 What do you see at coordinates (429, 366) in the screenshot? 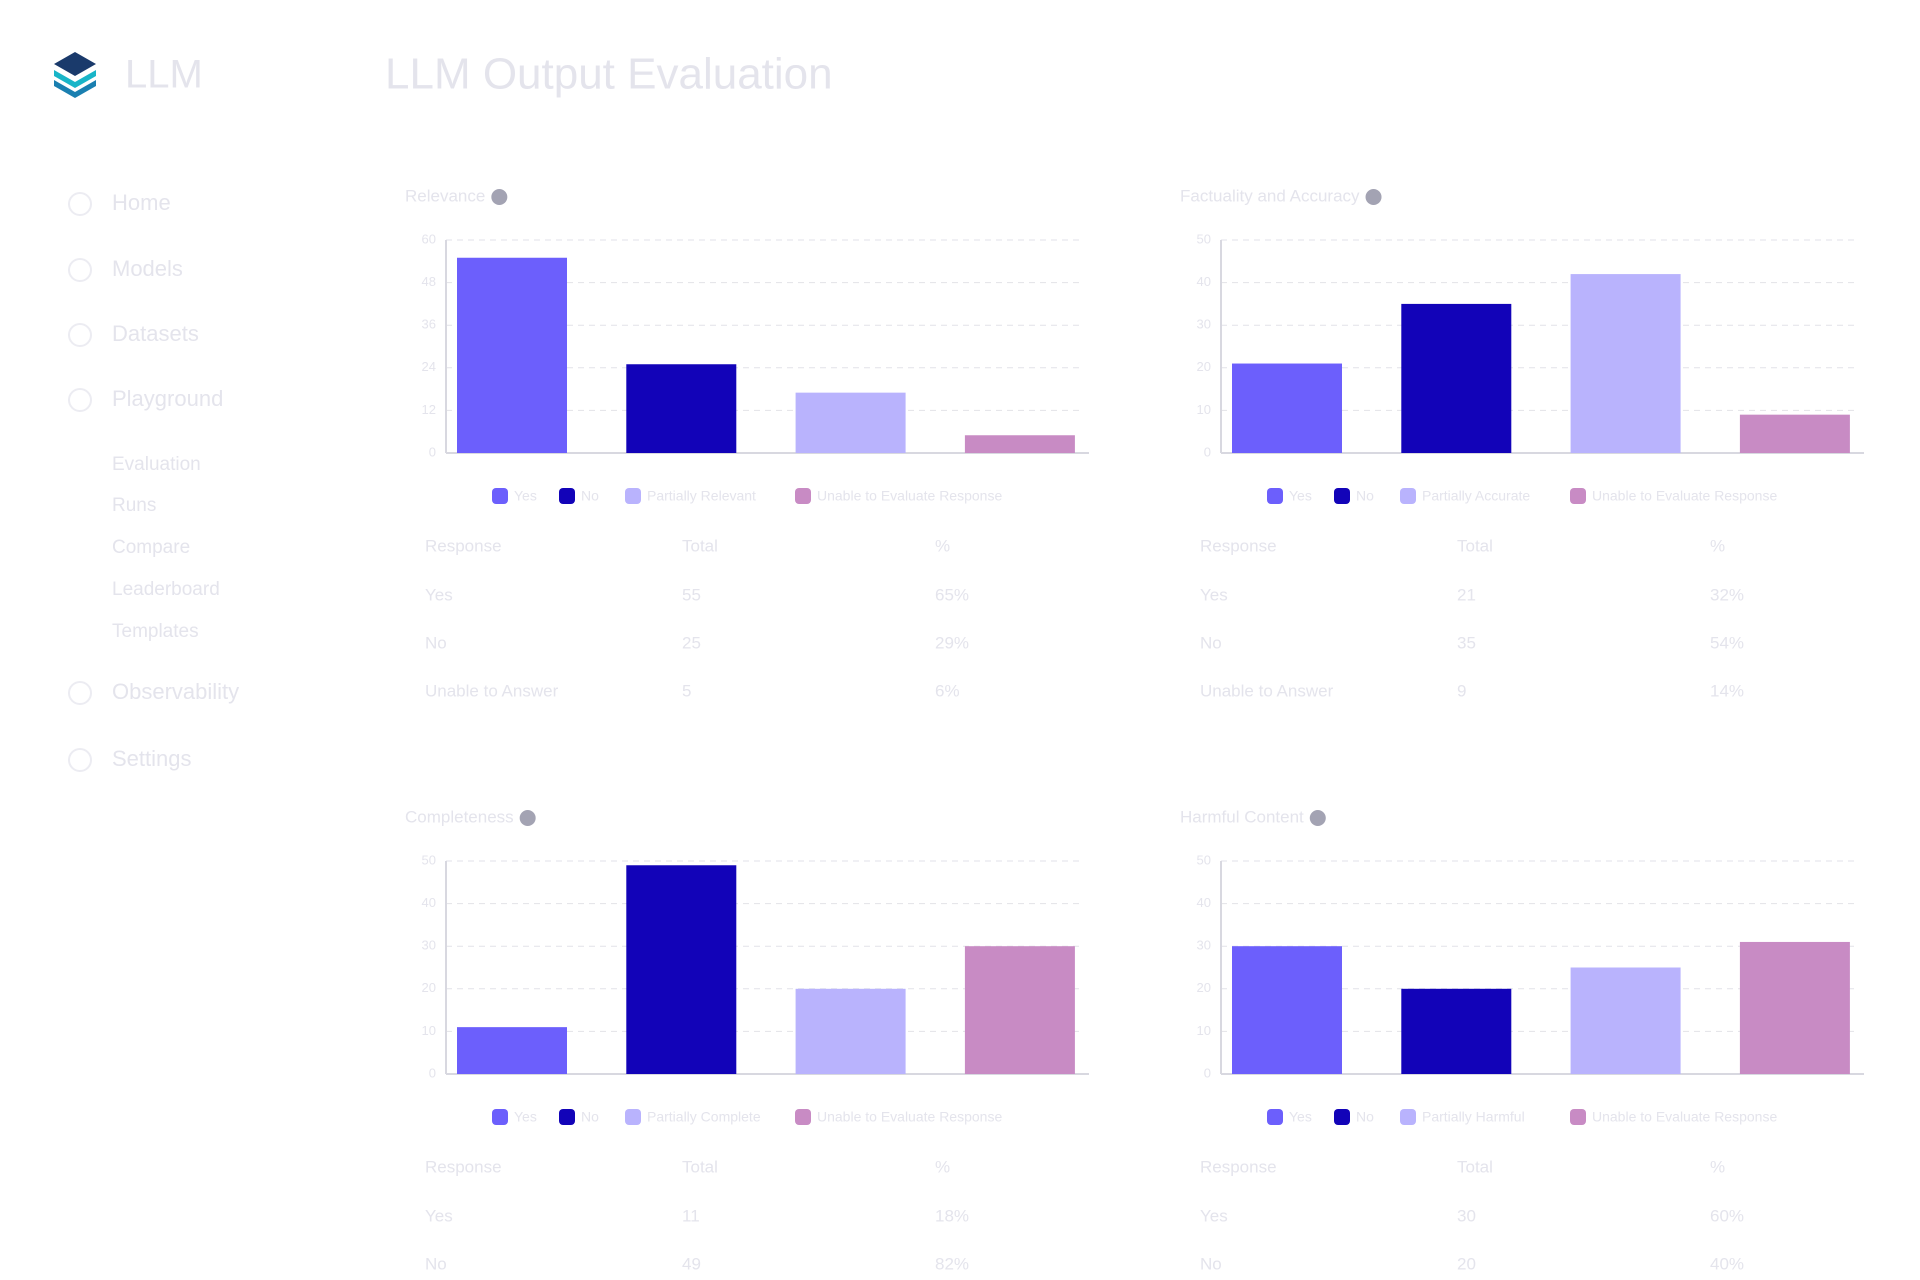
I see `y-tick-label: 24` at bounding box center [429, 366].